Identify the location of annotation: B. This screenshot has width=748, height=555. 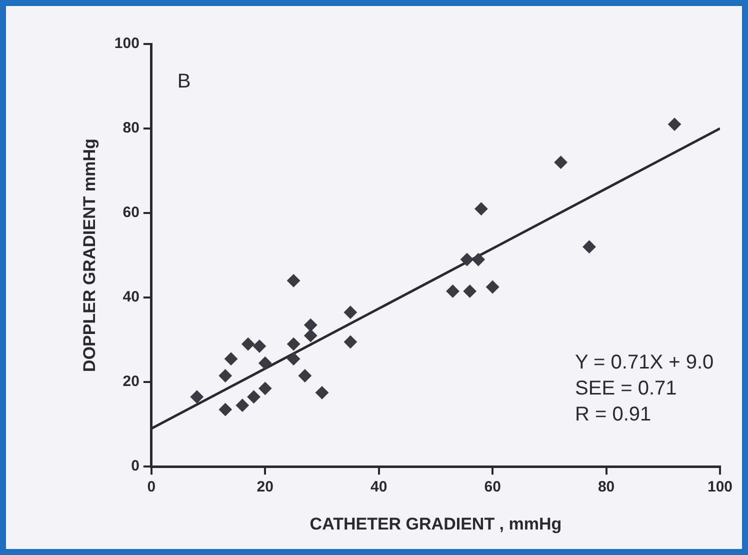
(184, 81).